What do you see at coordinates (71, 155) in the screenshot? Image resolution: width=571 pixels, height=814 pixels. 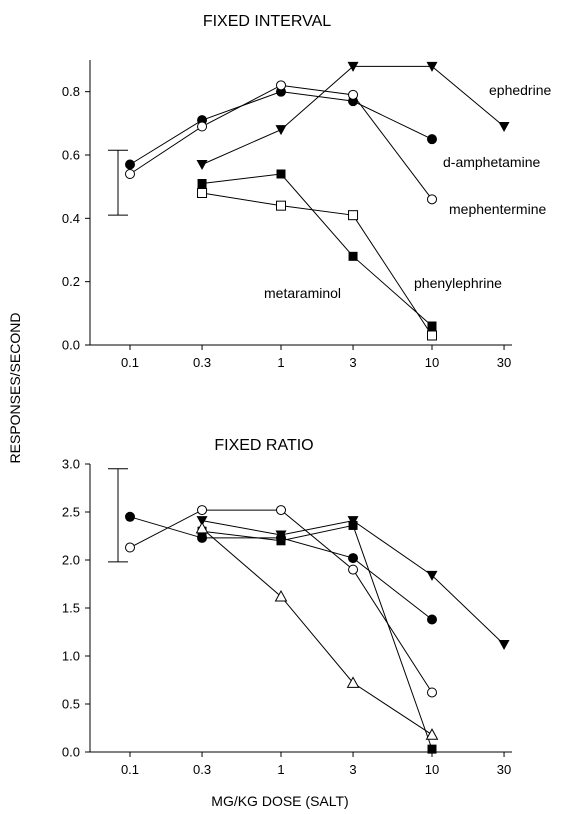 I see `y-tick-label: 0.6` at bounding box center [71, 155].